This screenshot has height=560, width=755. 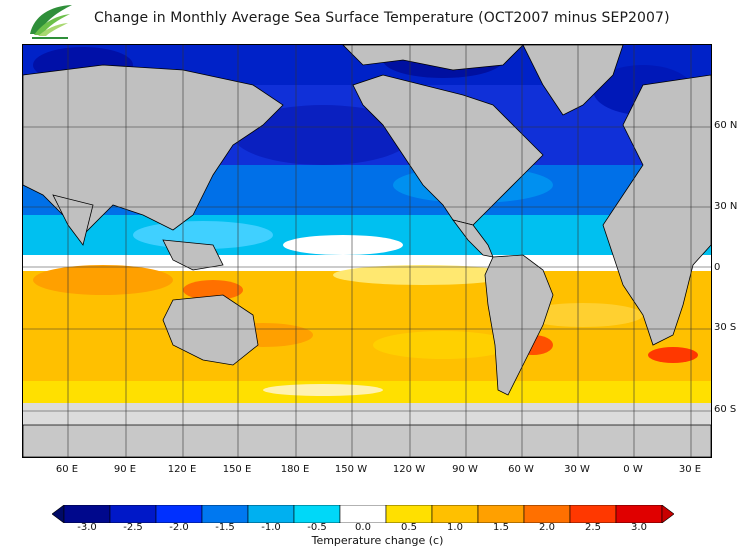 I want to click on india, so click(x=73, y=220).